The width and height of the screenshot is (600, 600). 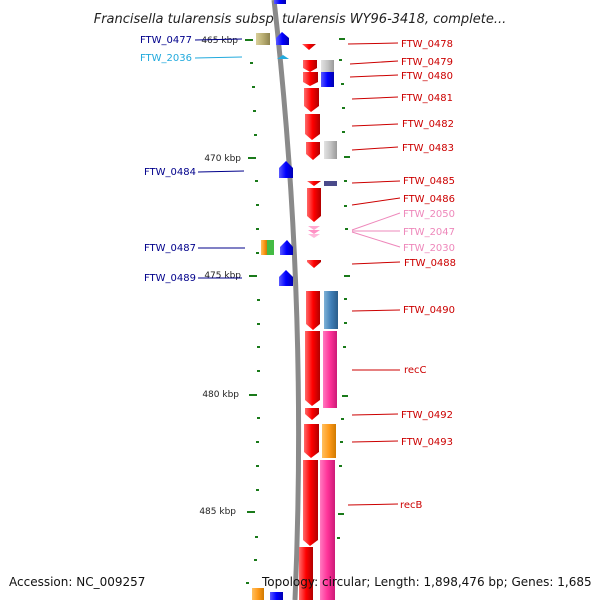 What do you see at coordinates (270, 247) in the screenshot?
I see `gene-FTW_0487-green` at bounding box center [270, 247].